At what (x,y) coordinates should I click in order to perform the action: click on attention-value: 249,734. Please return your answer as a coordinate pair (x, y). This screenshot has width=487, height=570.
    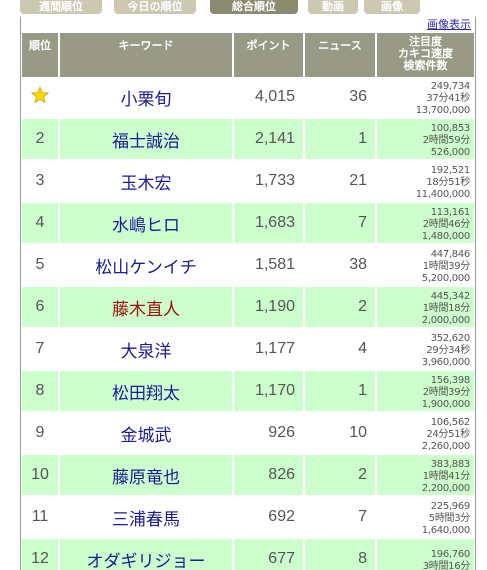
    Looking at the image, I should click on (450, 86).